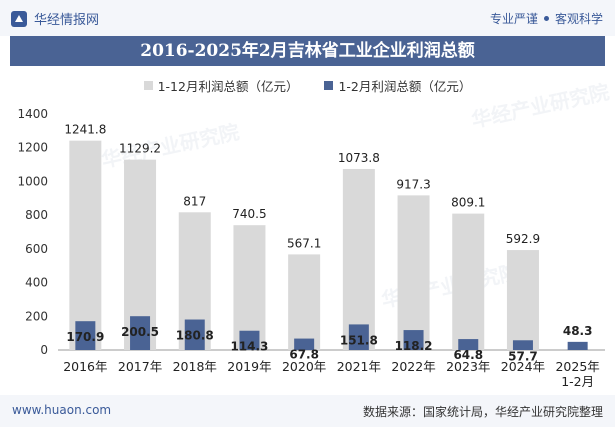 The image size is (615, 427). What do you see at coordinates (85, 130) in the screenshot?
I see `data-label-full-year: 1241.8` at bounding box center [85, 130].